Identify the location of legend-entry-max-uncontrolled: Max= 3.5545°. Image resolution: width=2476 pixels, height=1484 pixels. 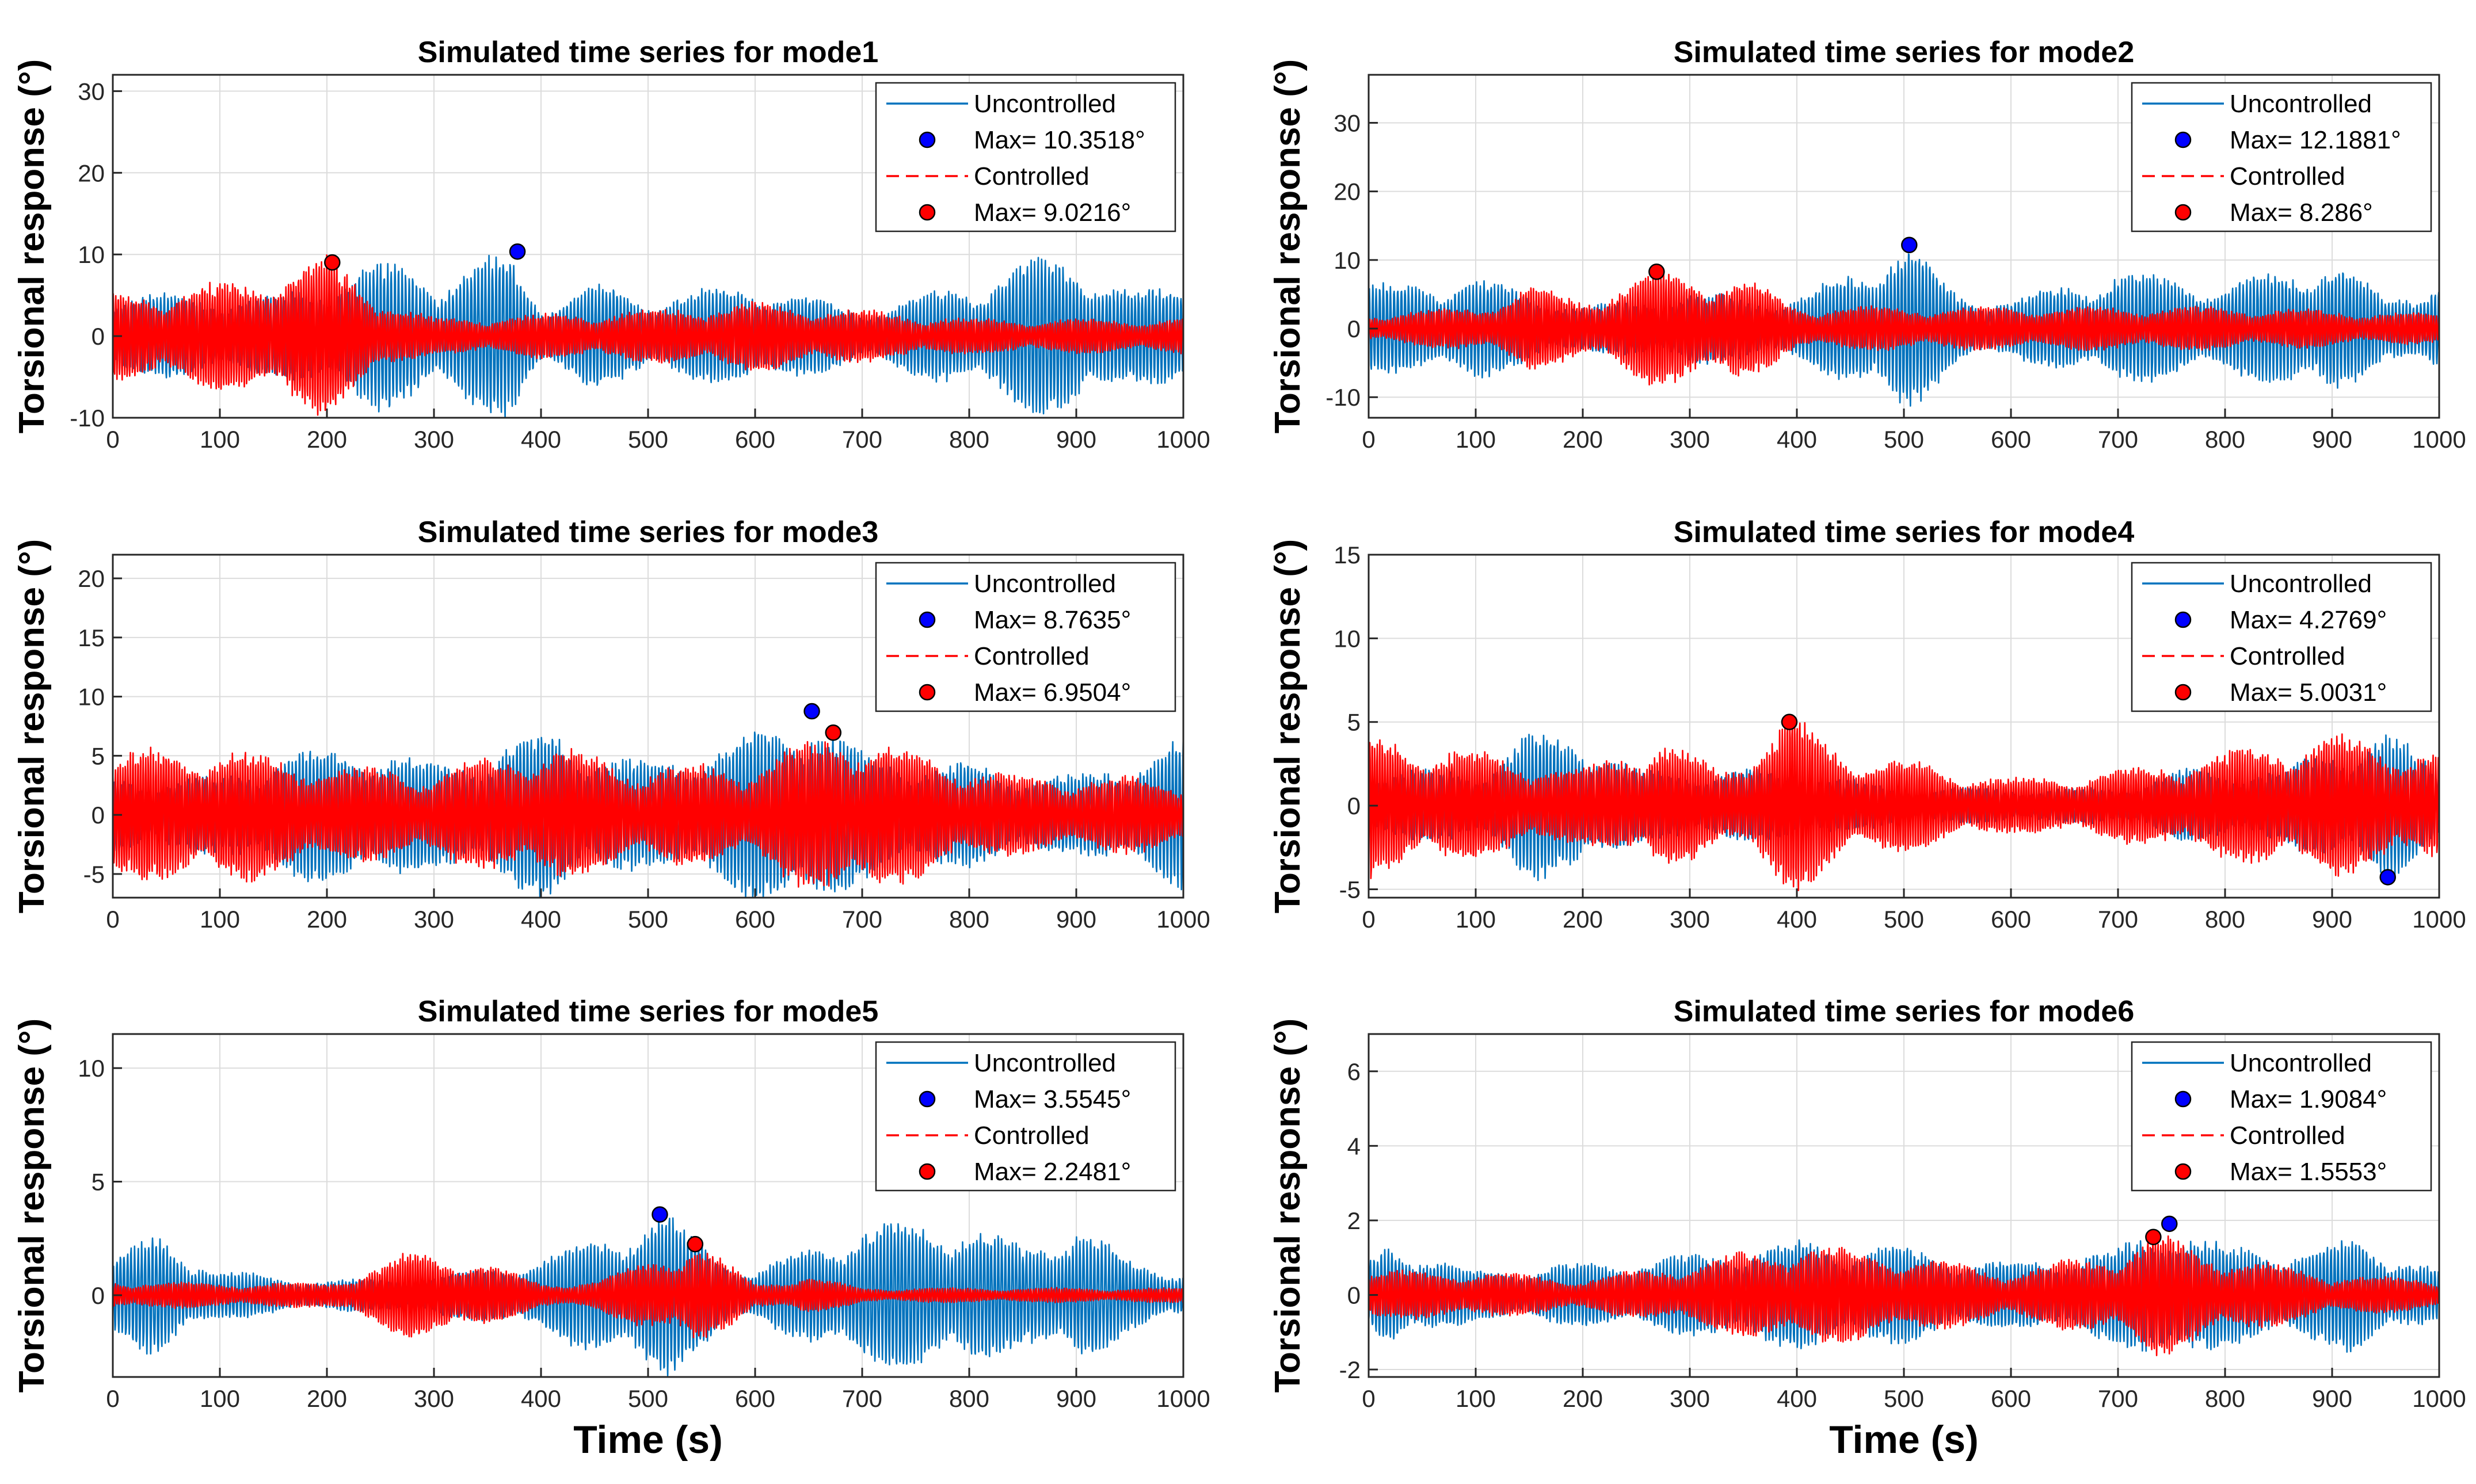
(1025, 1099).